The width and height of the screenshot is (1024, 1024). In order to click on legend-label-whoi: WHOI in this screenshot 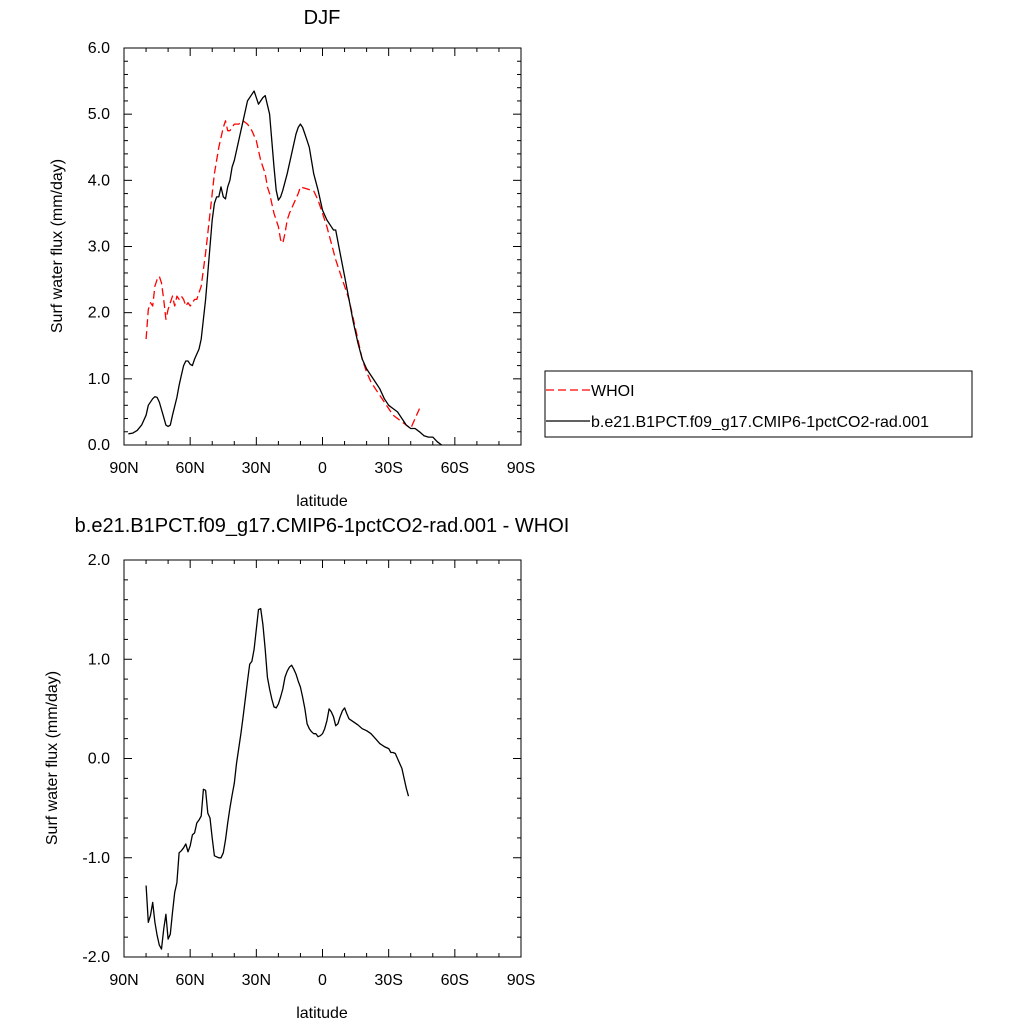, I will do `click(613, 391)`.